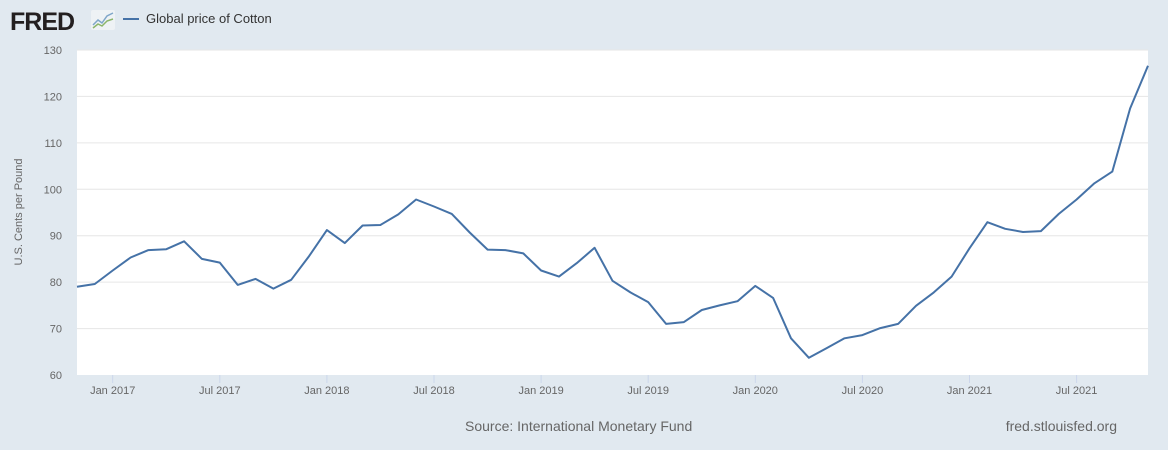 This screenshot has height=450, width=1168. I want to click on y-tick-label: 130, so click(53, 51).